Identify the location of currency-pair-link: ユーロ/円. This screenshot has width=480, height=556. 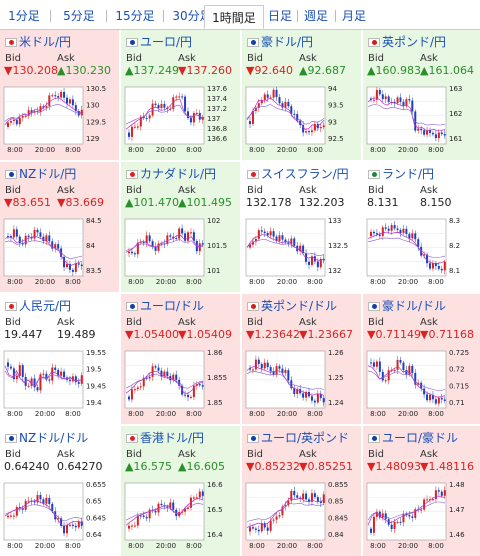
(166, 42).